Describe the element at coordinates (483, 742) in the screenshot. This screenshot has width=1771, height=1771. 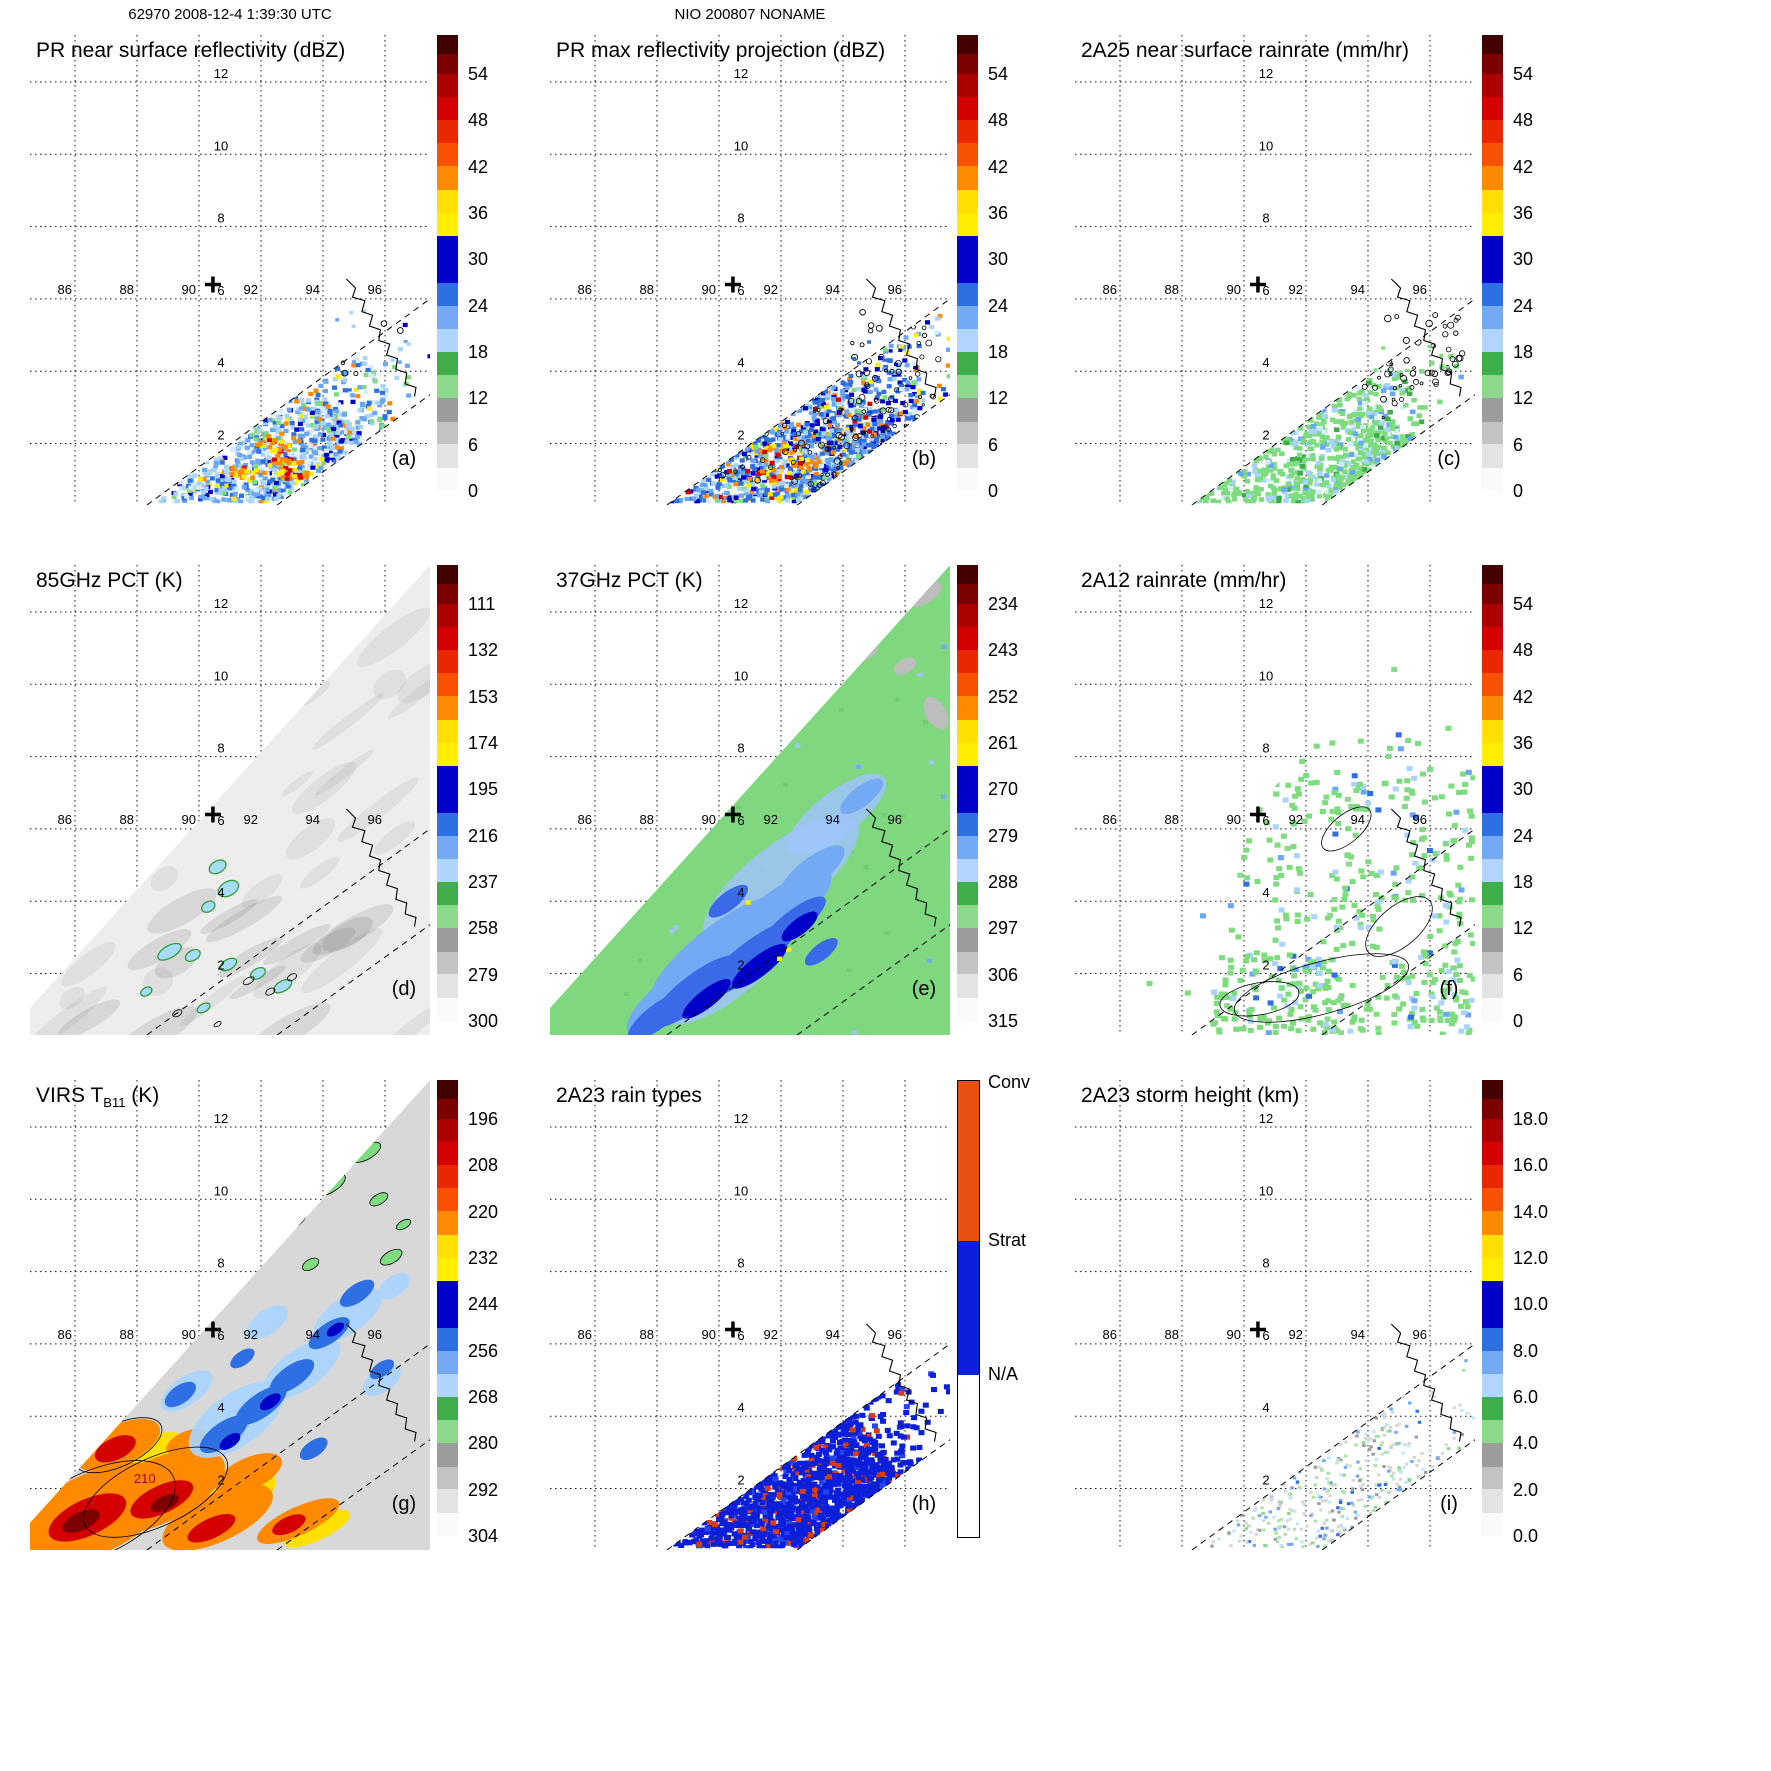
I see `colorbar-tick: 174` at that location.